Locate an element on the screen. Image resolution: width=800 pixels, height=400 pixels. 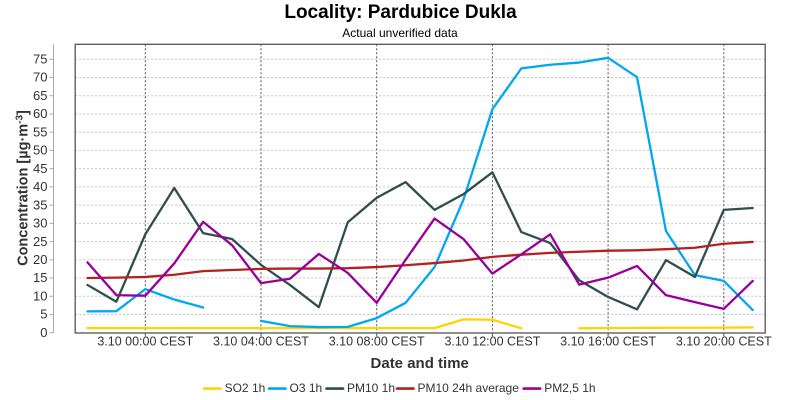
svg-text: PM2,5 1h is located at coordinates (569, 388).